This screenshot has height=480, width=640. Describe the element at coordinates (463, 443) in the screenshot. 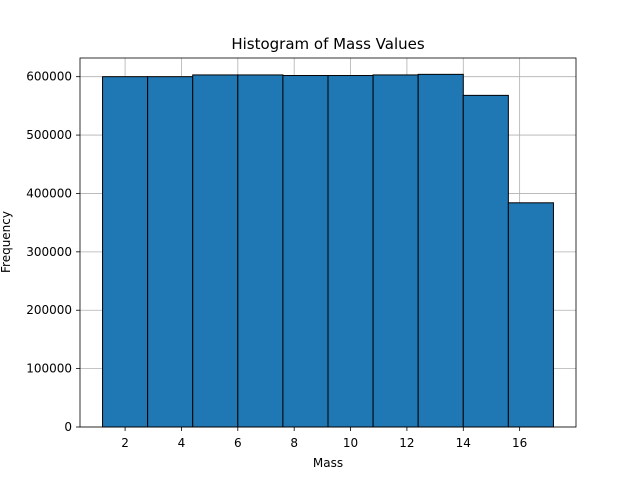

I see `x-tick-label: 14` at that location.